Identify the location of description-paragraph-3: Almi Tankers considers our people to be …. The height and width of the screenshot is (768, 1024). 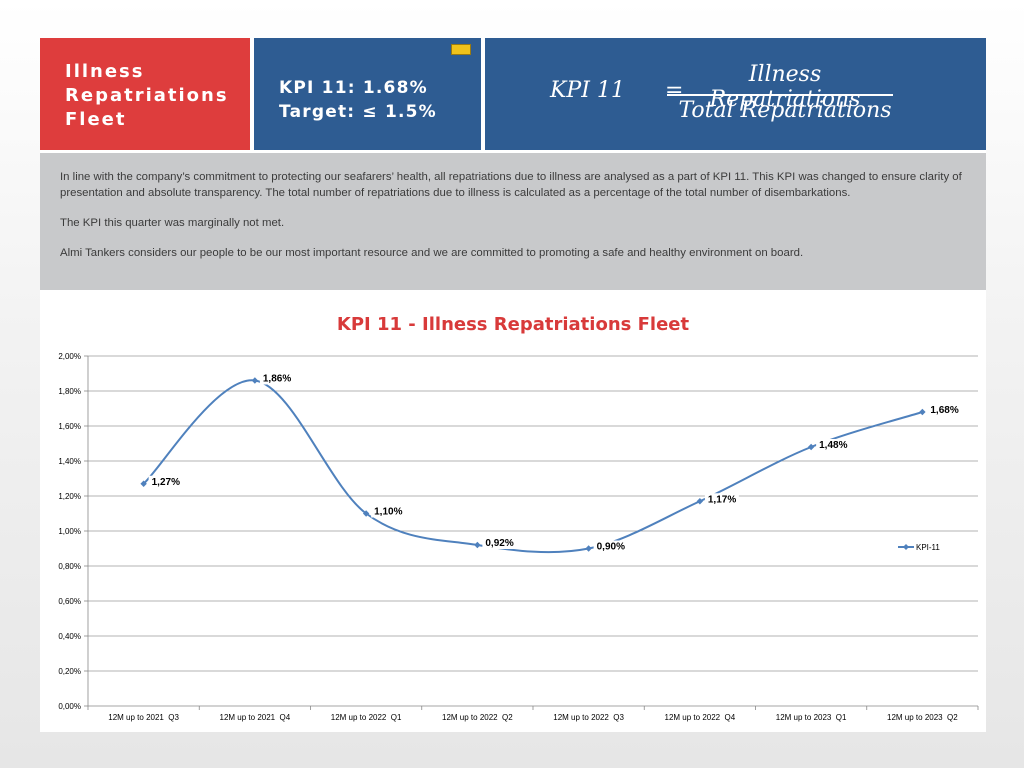
(432, 253).